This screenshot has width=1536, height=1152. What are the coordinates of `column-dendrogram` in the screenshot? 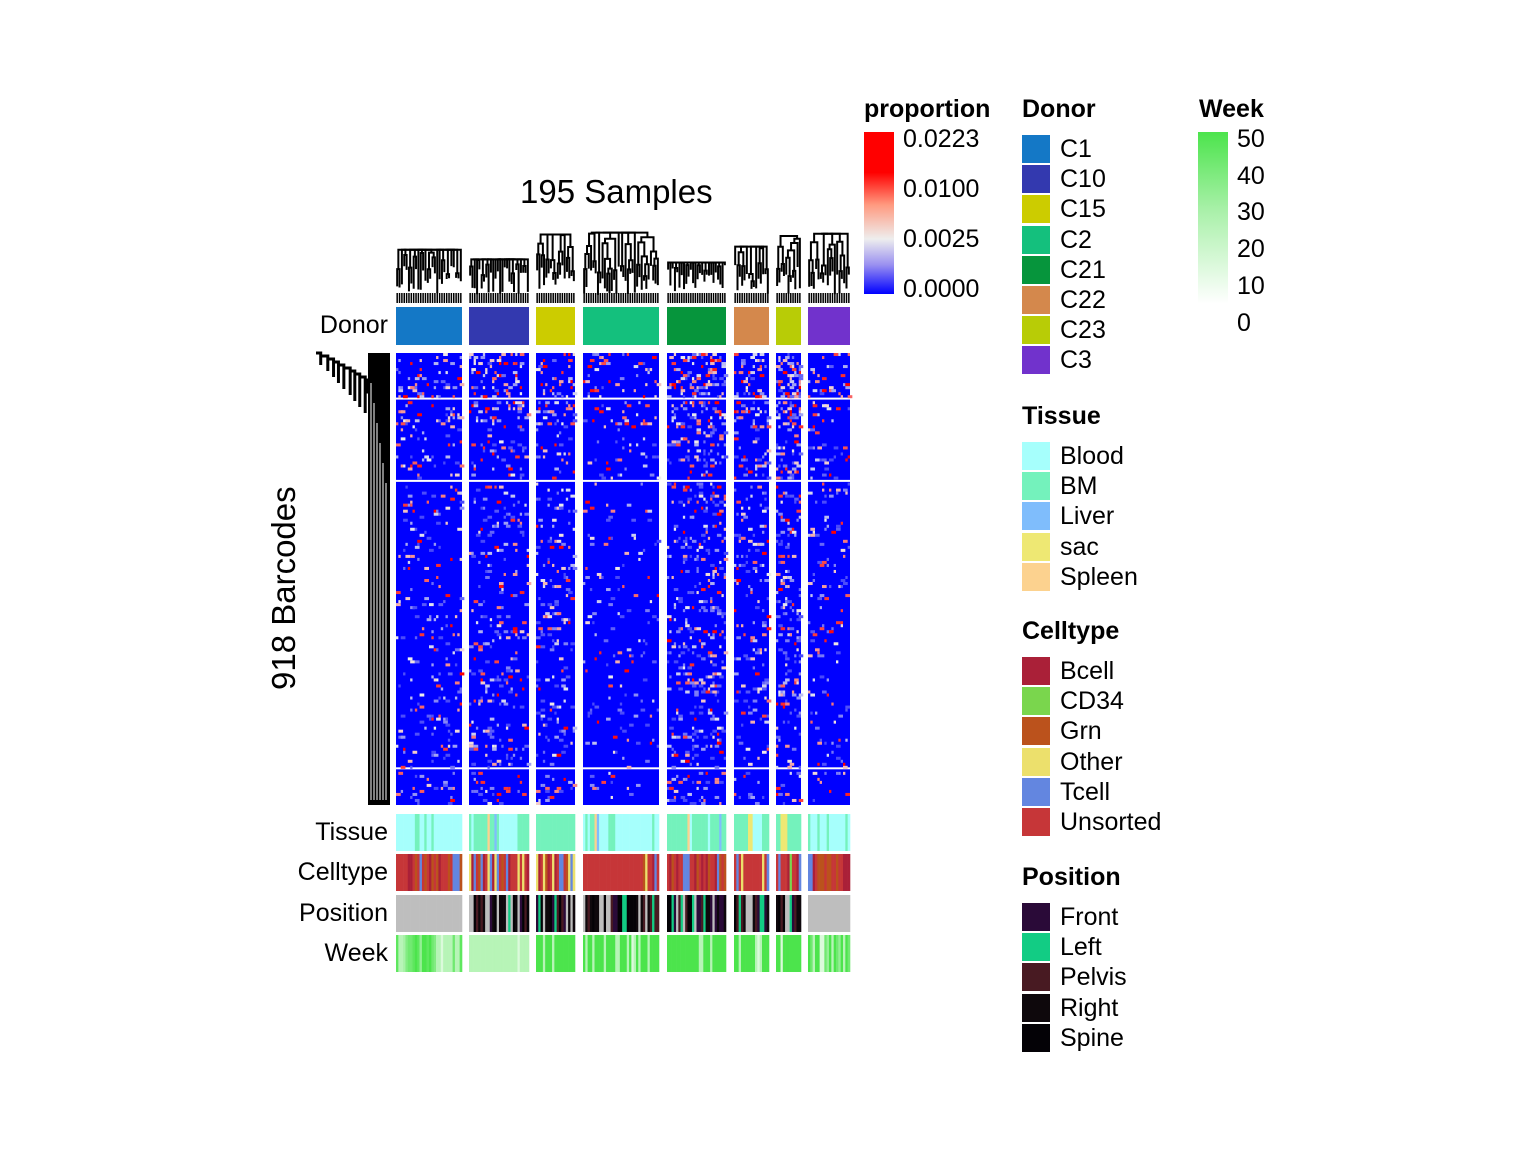 It's located at (623, 267).